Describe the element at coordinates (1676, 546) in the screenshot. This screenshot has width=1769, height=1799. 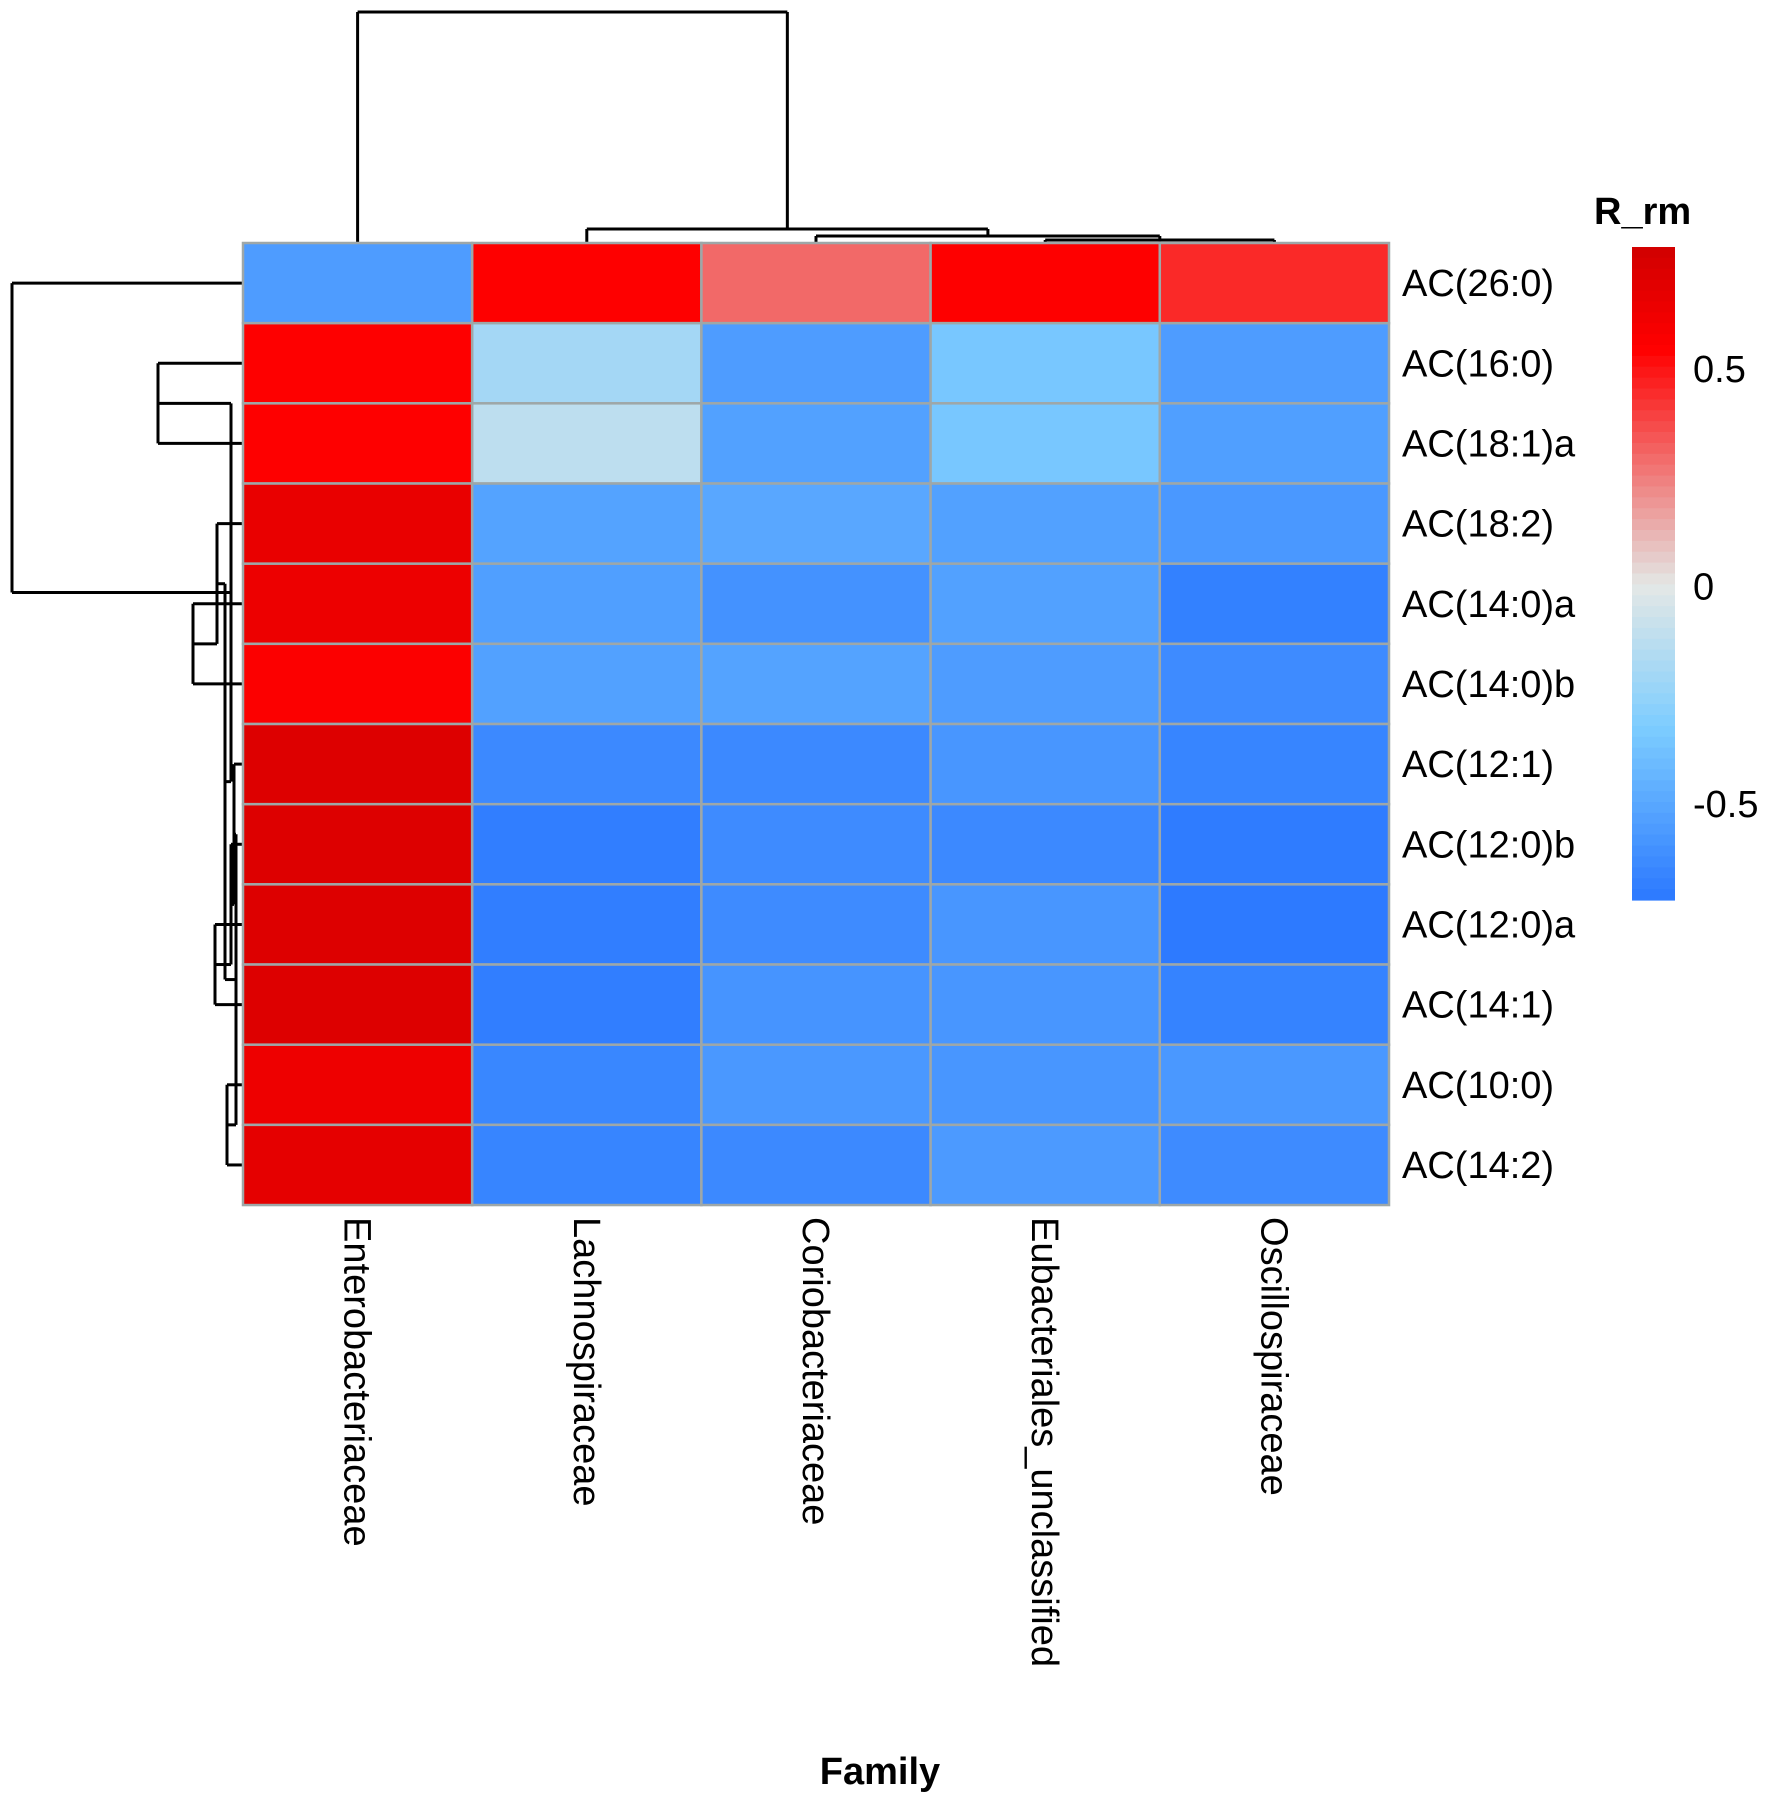
I see `color-legend: R_rm 0.5 0 -0.5` at that location.